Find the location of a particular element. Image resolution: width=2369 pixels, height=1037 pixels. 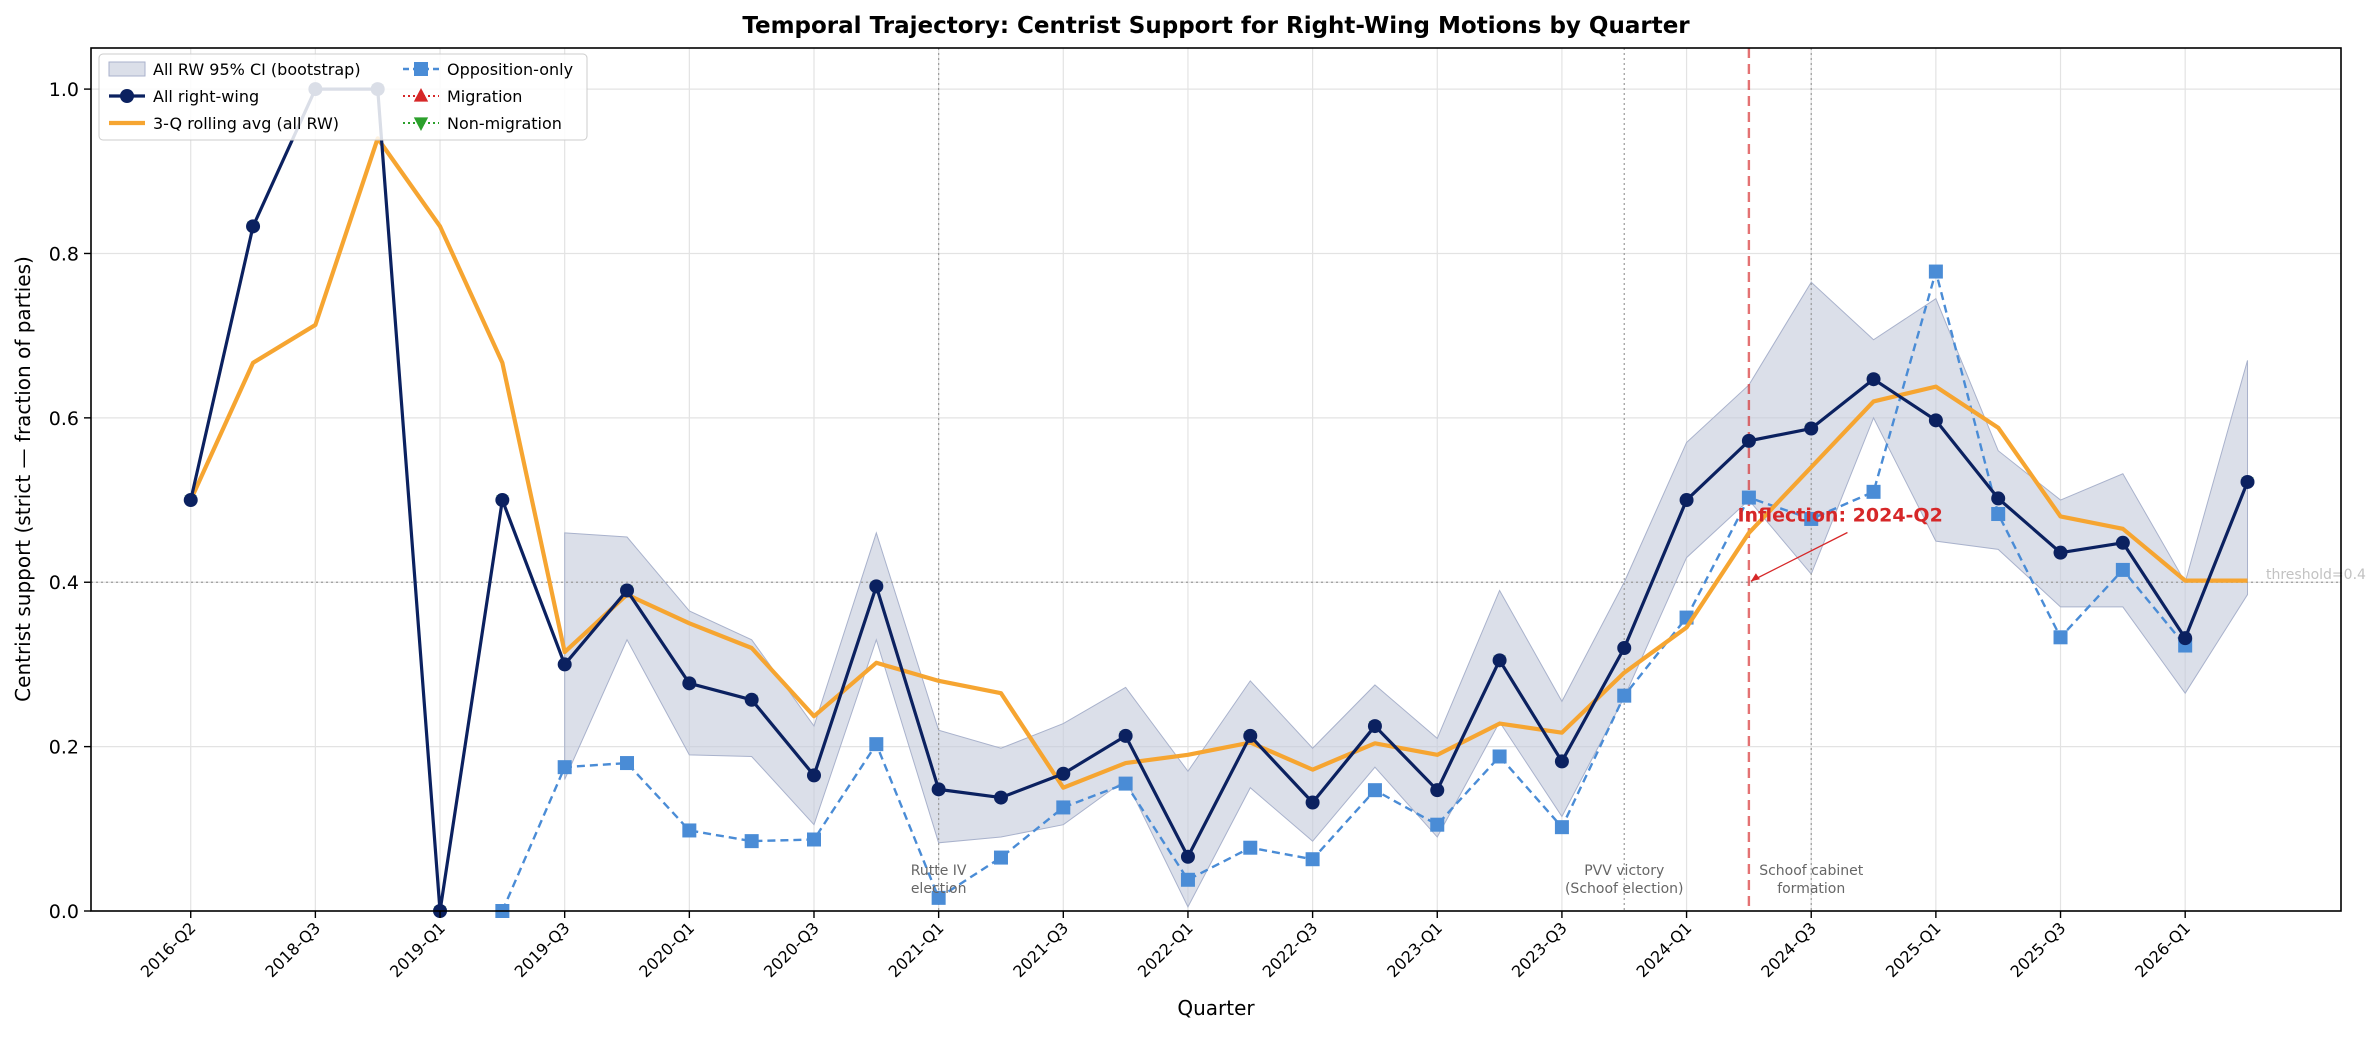

threshold-label: threshold=0.4 is located at coordinates (2316, 575).